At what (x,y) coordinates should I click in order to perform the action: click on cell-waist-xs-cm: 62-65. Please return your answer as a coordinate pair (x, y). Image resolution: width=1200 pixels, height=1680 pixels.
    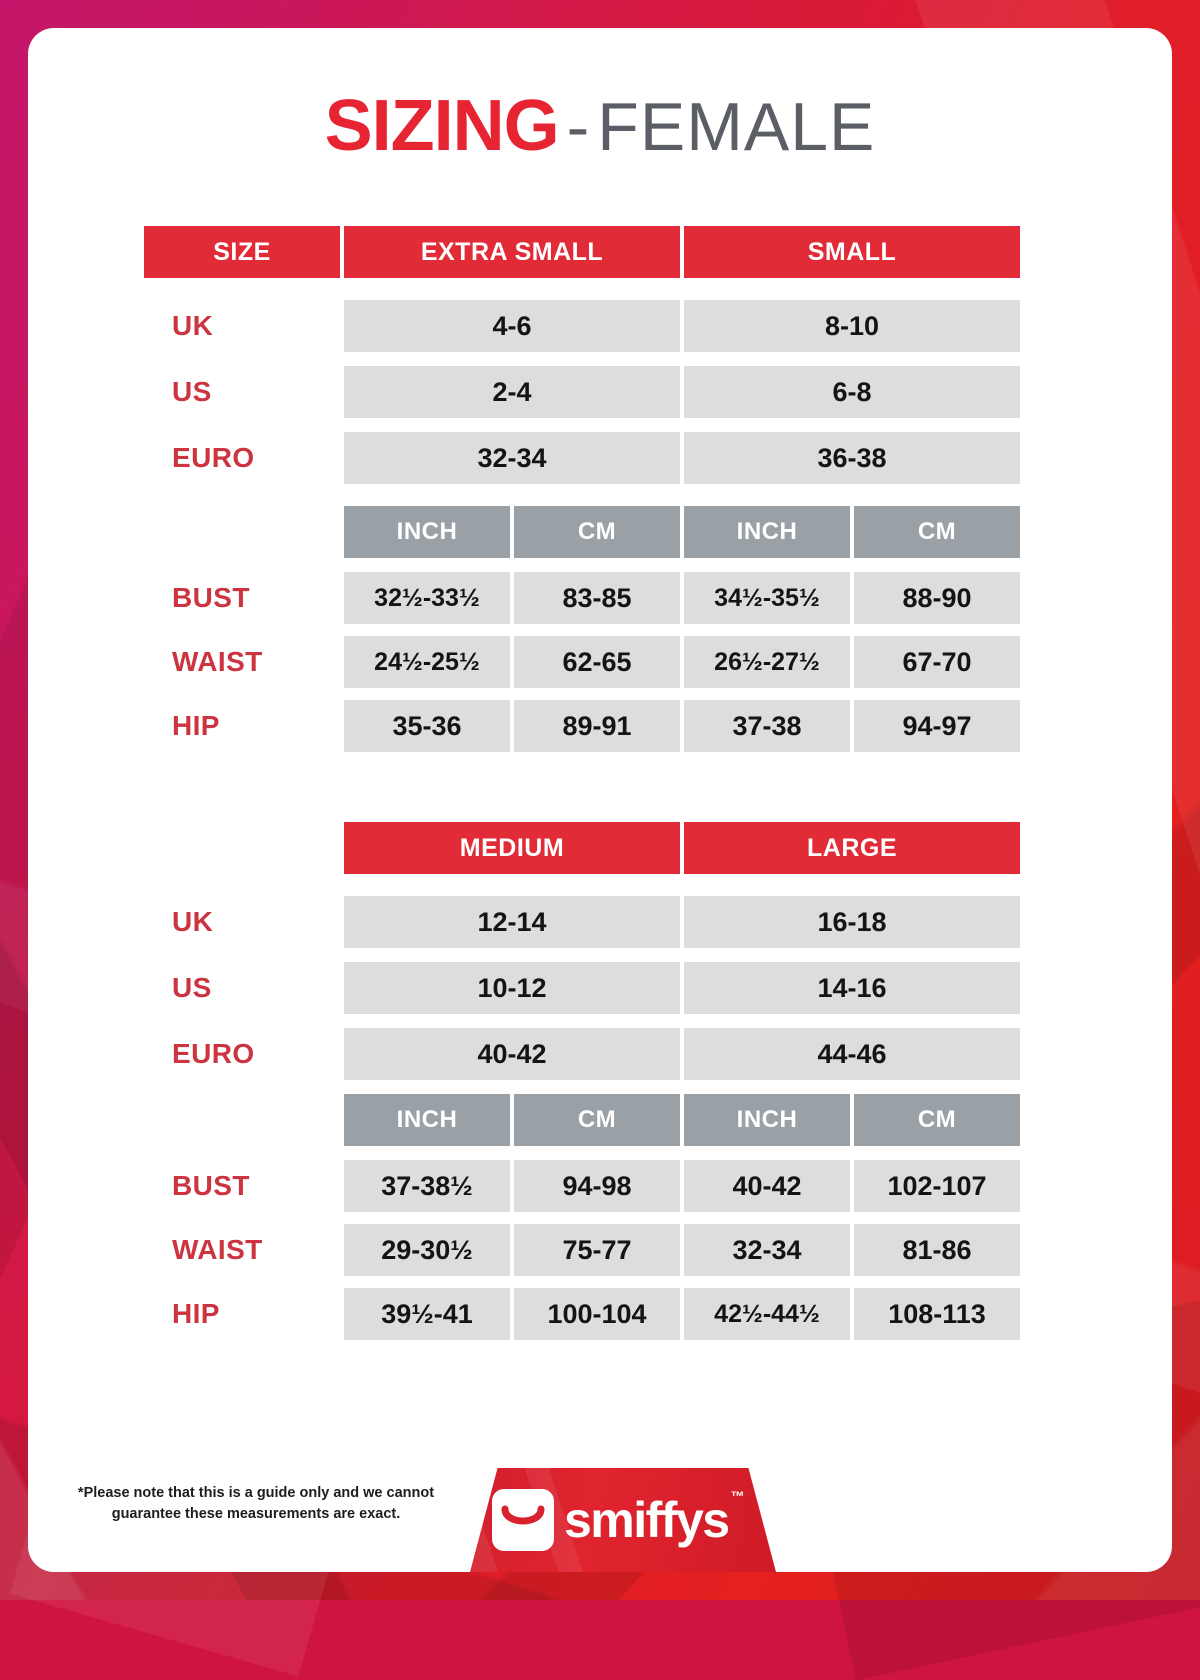
    Looking at the image, I should click on (597, 662).